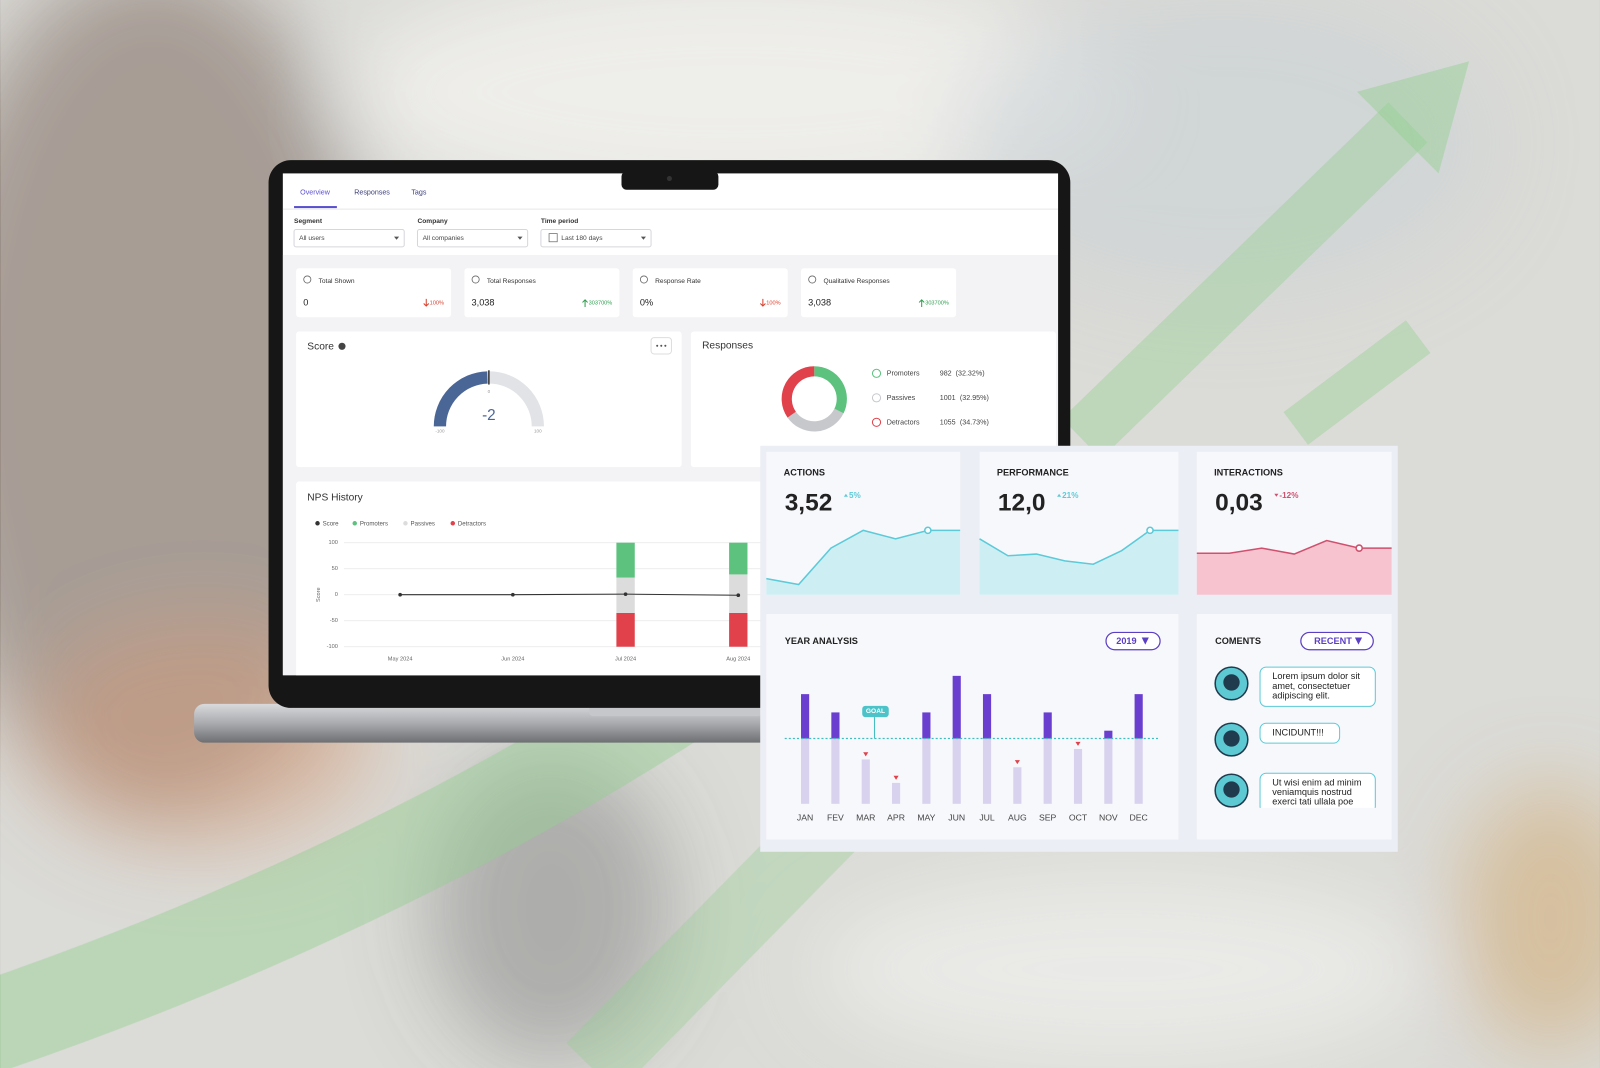  Describe the element at coordinates (601, 303) in the screenshot. I see `kpi-change: 303700%` at that location.